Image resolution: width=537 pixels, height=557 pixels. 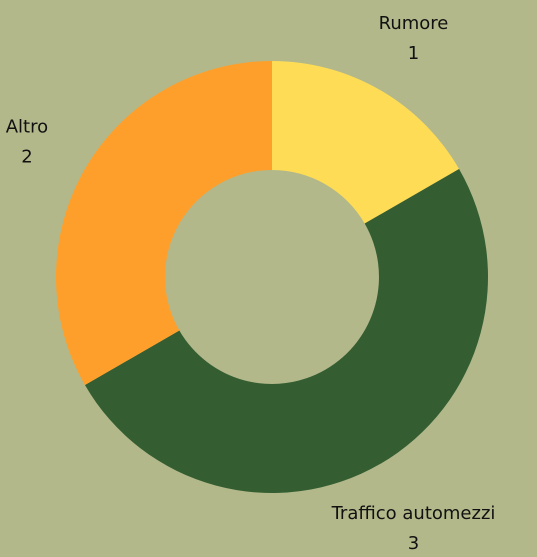 I want to click on slice-label: Altro, so click(x=27, y=127).